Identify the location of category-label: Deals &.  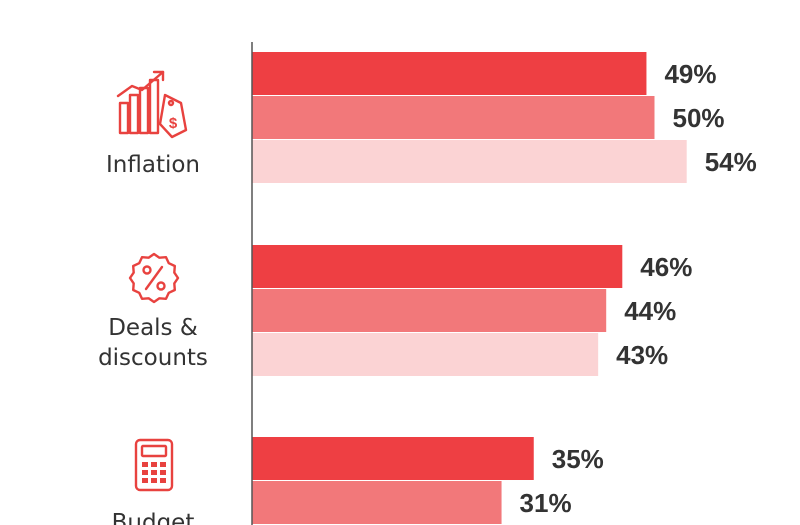
(153, 328).